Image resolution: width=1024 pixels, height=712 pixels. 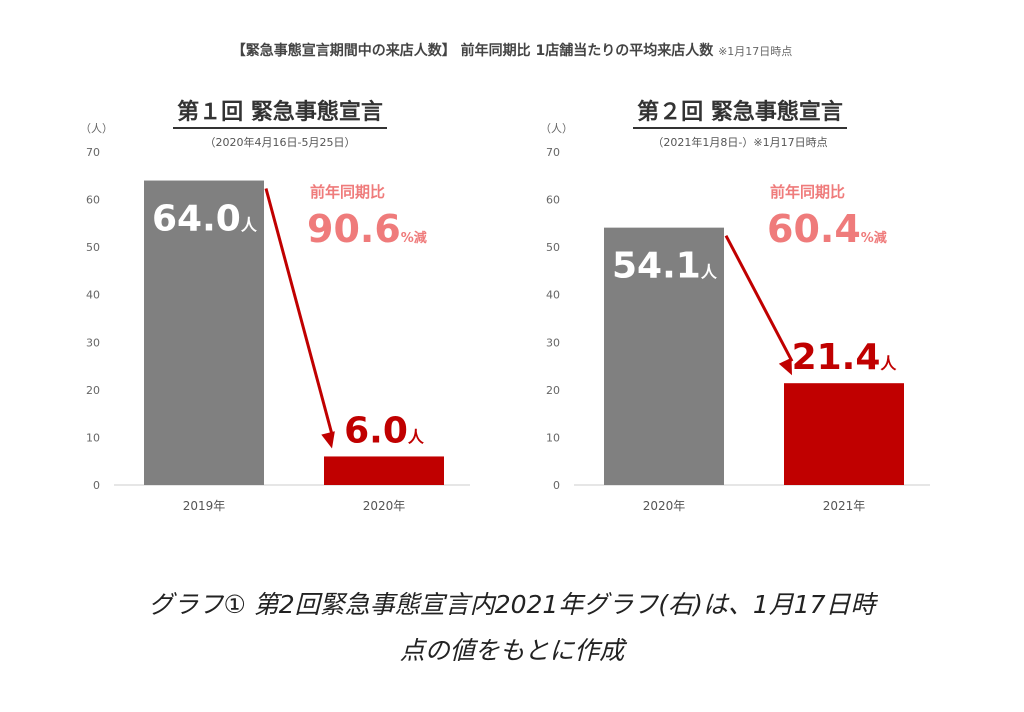 What do you see at coordinates (204, 506) in the screenshot?
I see `x-category-label: 2019年` at bounding box center [204, 506].